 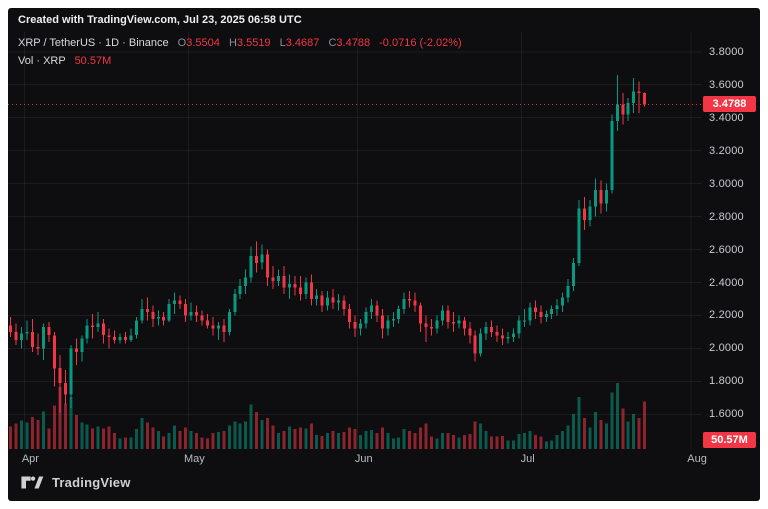 What do you see at coordinates (726, 249) in the screenshot?
I see `price-tick-label: 2.6000` at bounding box center [726, 249].